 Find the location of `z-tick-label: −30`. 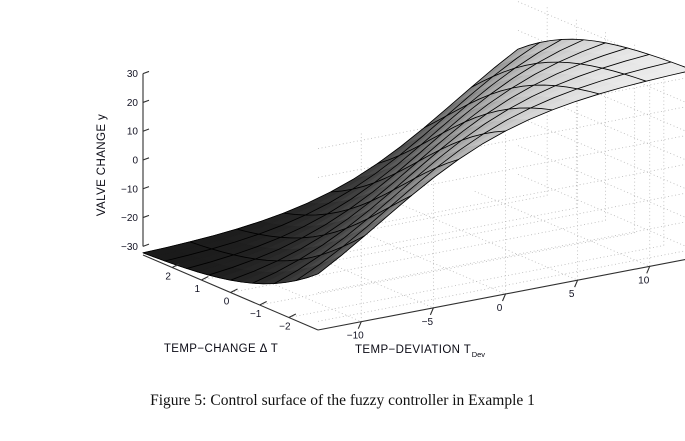

z-tick-label: −30 is located at coordinates (129, 247).